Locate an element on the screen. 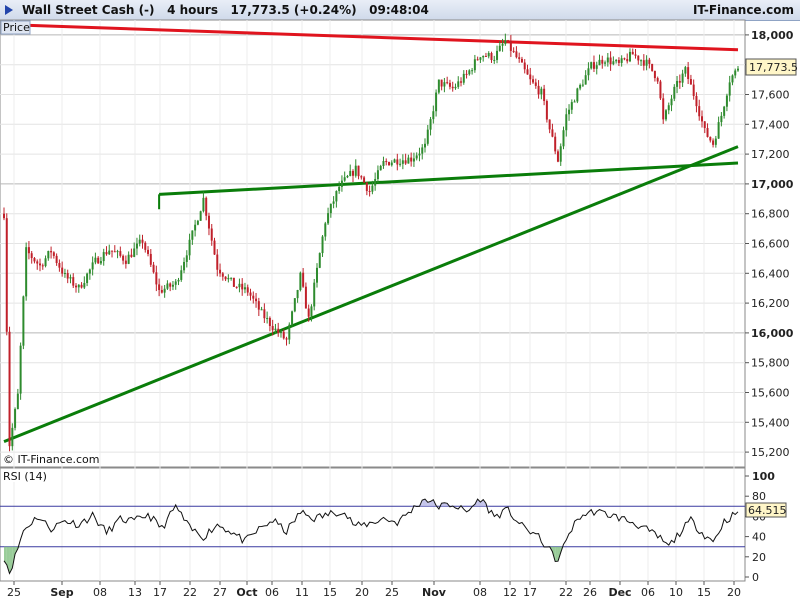  price-tick-label: 17,000 is located at coordinates (772, 184).